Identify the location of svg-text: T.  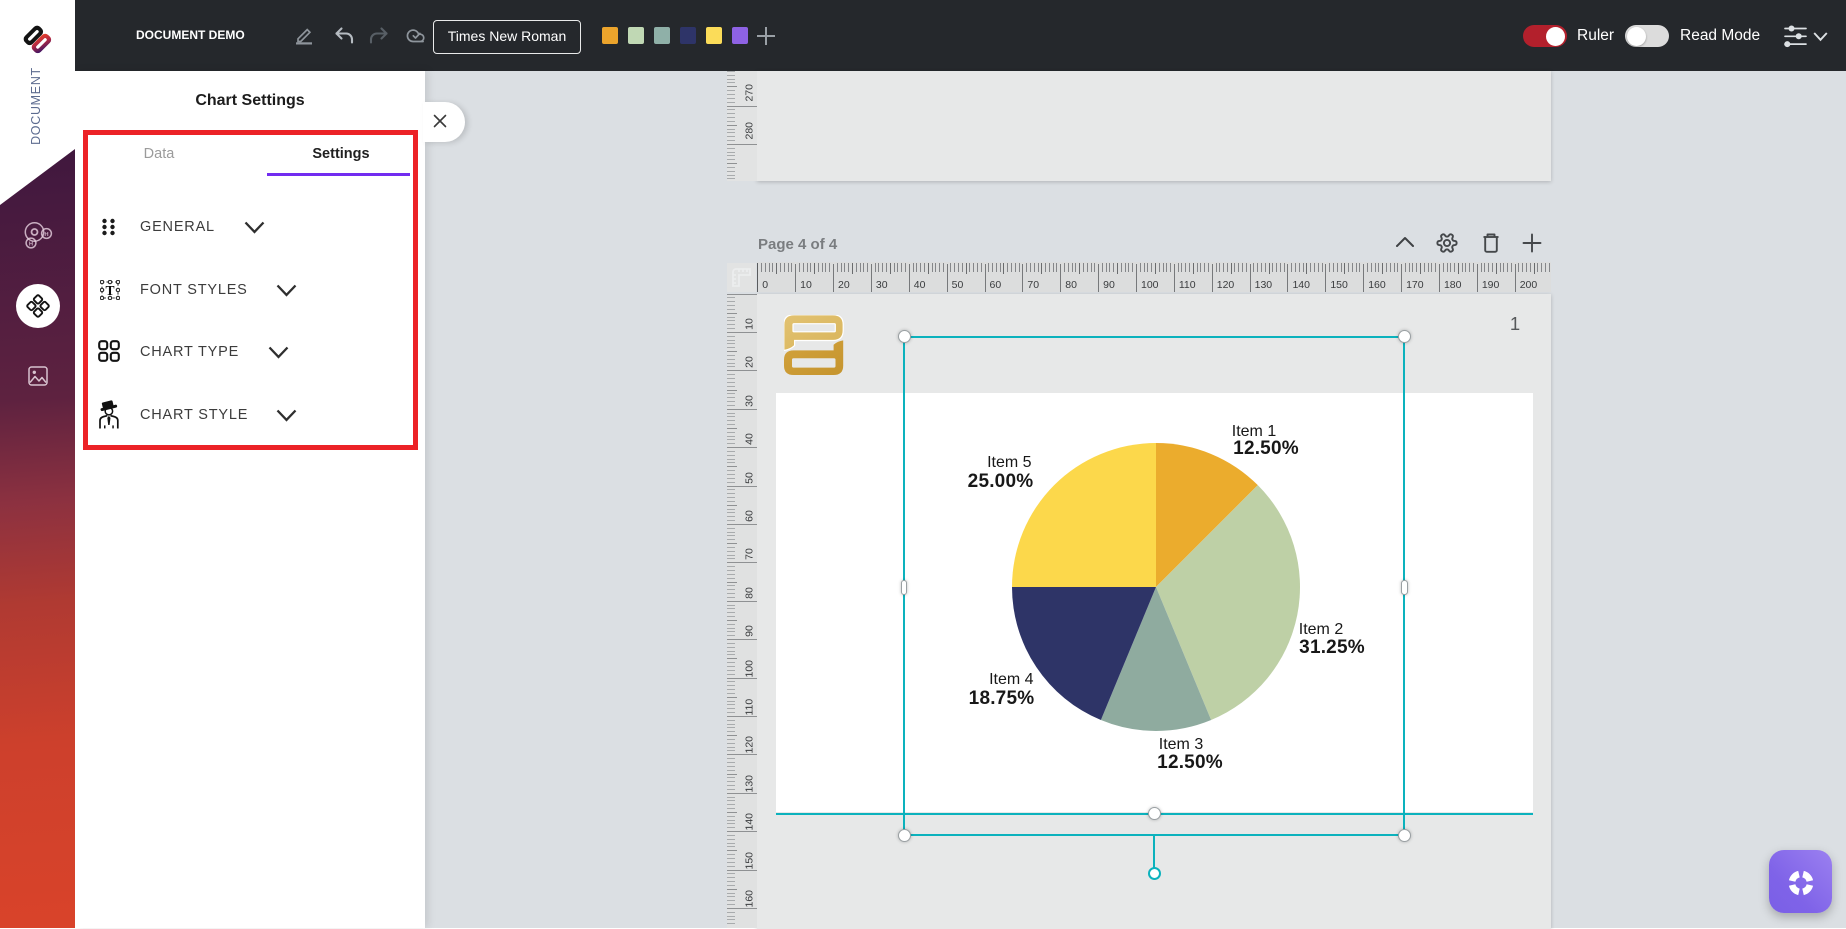
(109, 289).